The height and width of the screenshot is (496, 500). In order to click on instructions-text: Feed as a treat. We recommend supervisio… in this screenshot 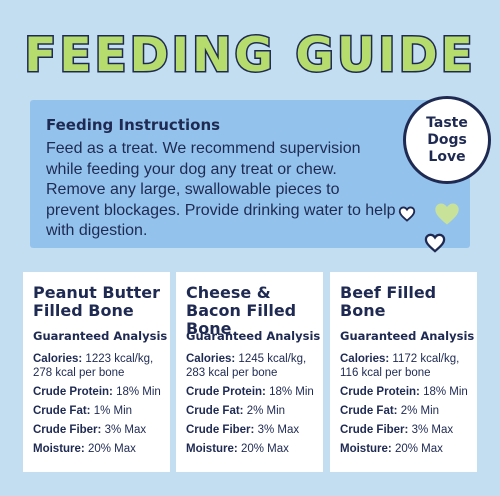, I will do `click(221, 190)`.